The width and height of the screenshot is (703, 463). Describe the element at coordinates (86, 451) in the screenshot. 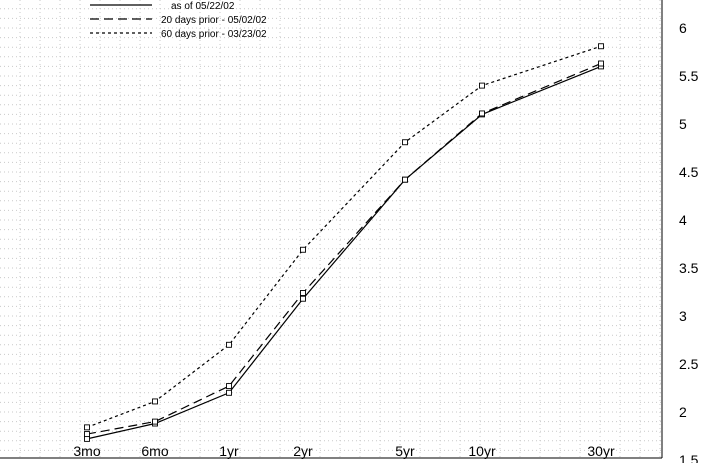

I see `x-tick-label: 3mo` at that location.